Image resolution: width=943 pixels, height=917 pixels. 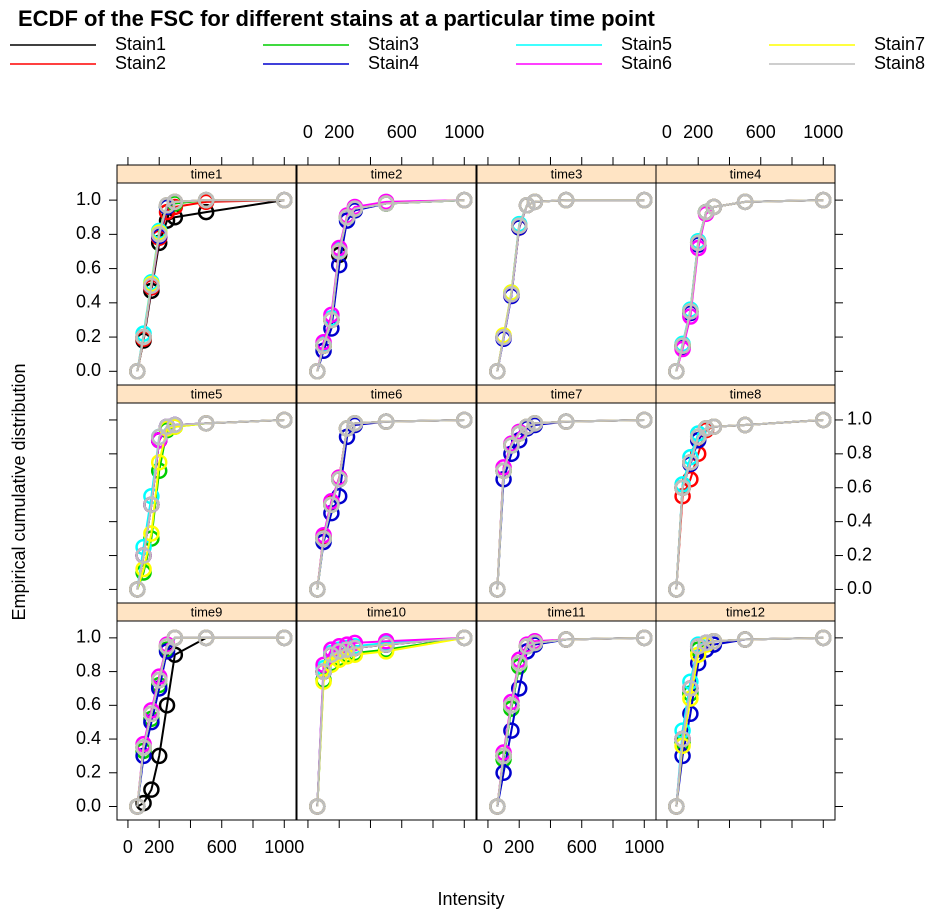 What do you see at coordinates (207, 173) in the screenshot?
I see `panel-title: time1` at bounding box center [207, 173].